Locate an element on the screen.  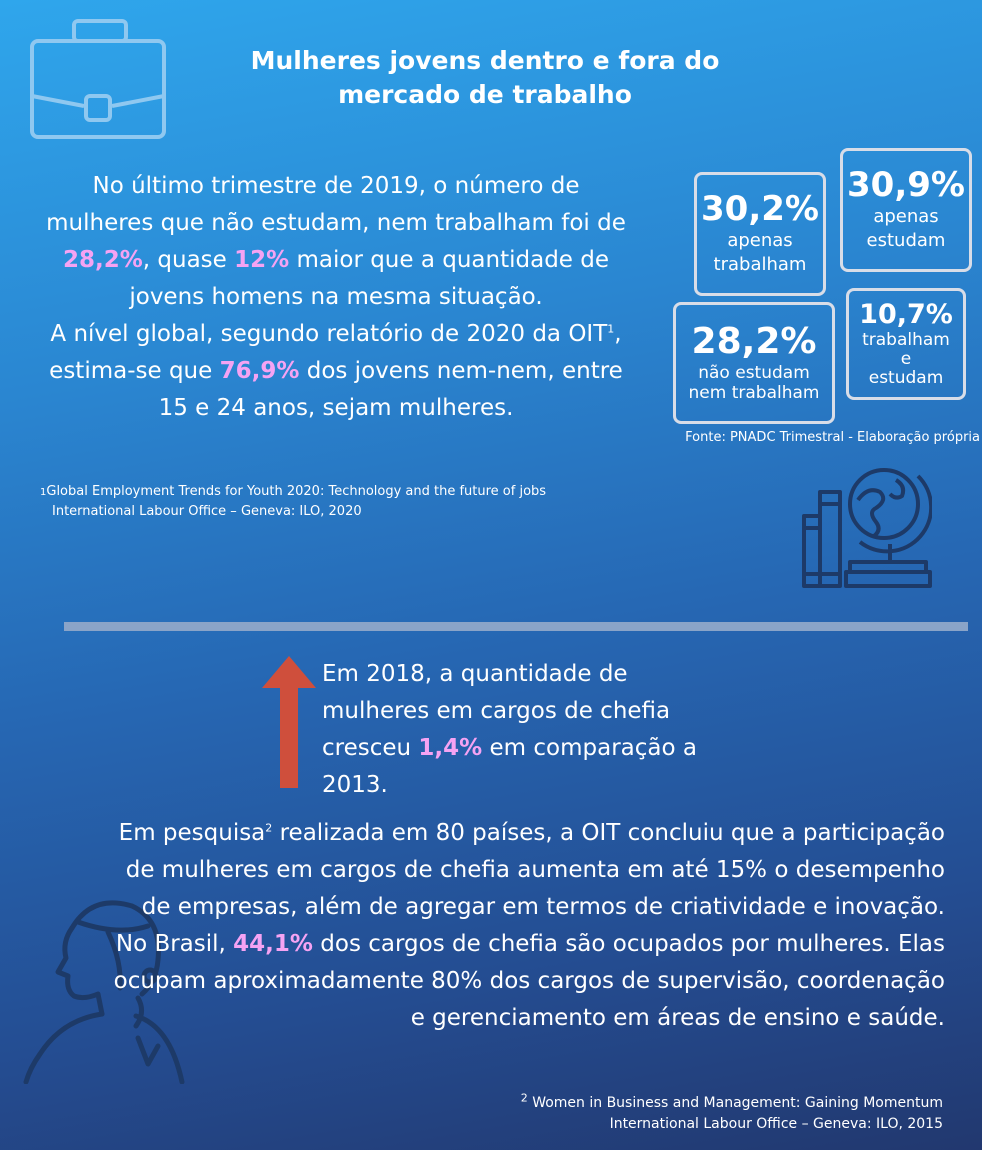
briefcase-icon is located at coordinates (98, 79).